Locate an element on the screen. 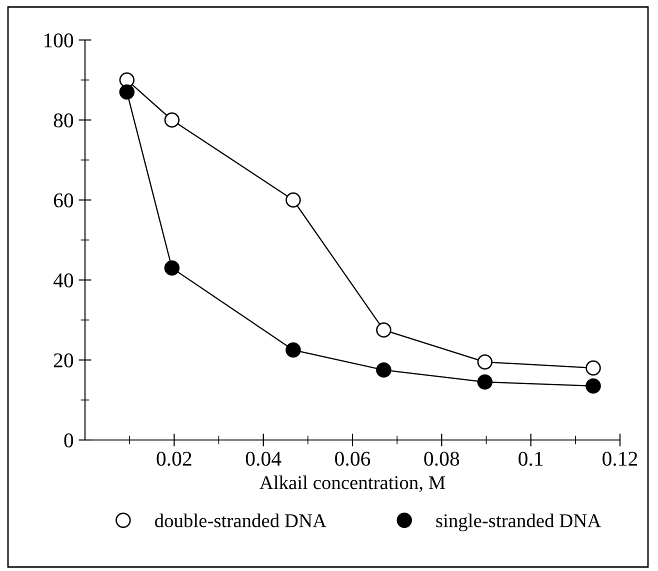  x-tick-label: 0.1 is located at coordinates (530, 459).